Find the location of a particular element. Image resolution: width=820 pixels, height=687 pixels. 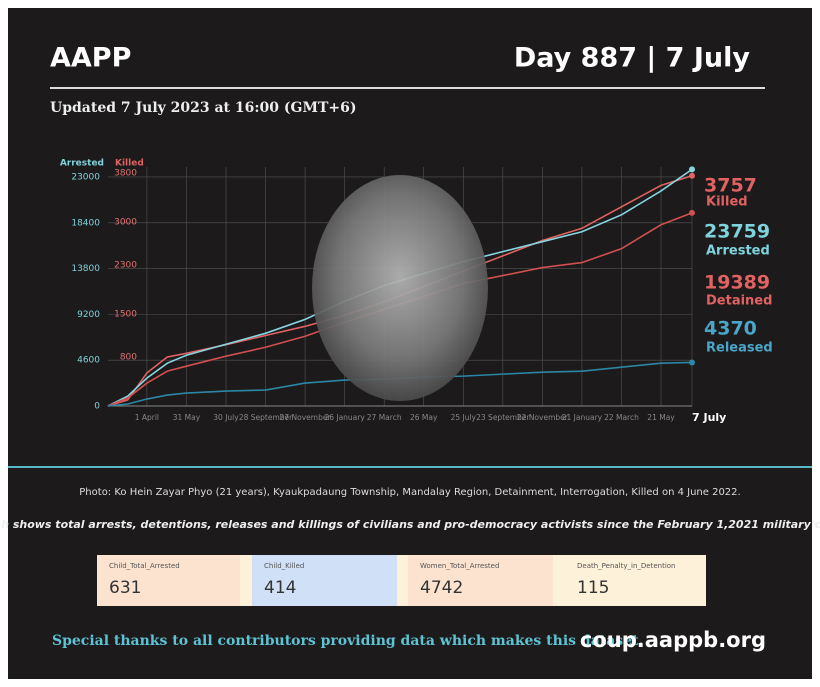

kpi-label: Child_Killed is located at coordinates (284, 566).